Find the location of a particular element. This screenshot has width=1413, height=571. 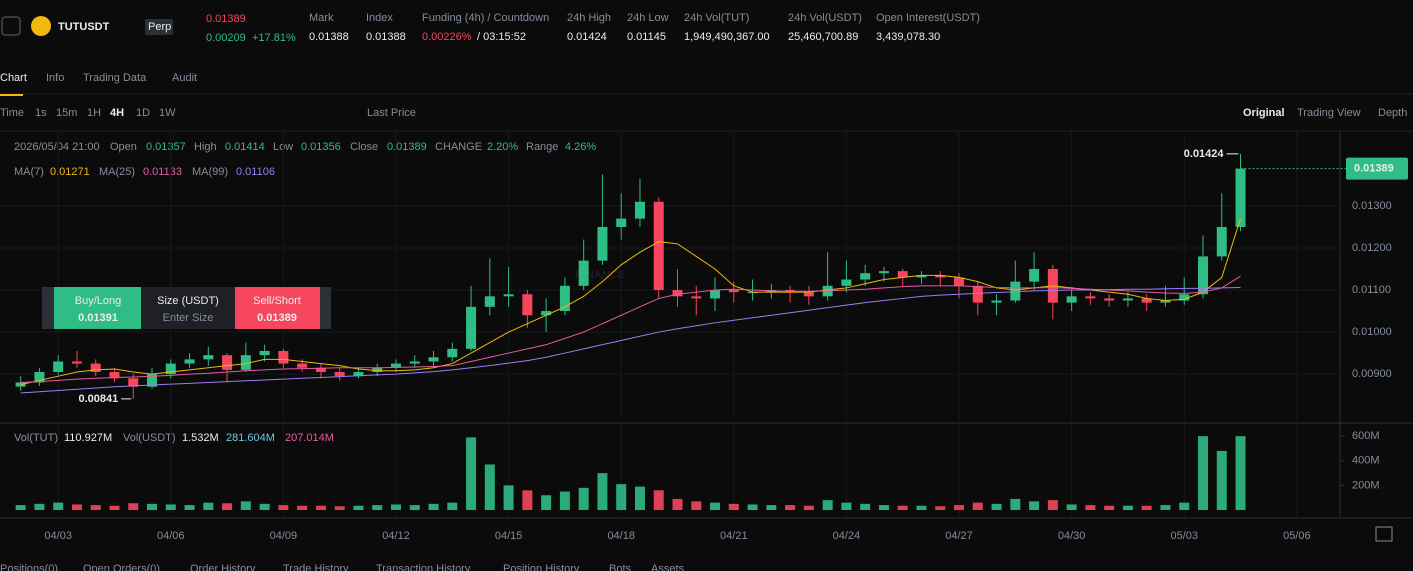

info-label: Close is located at coordinates (364, 147).